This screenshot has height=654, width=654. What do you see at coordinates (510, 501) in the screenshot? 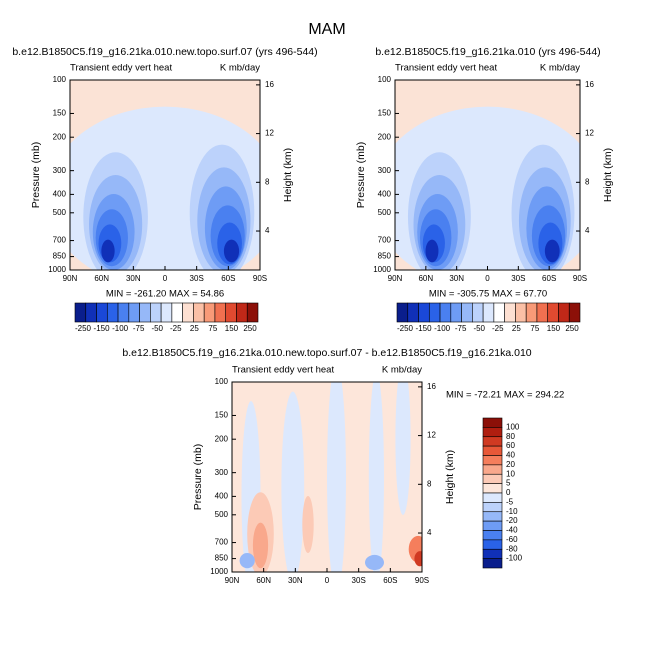
I see `colorbar-label: -5` at bounding box center [510, 501].